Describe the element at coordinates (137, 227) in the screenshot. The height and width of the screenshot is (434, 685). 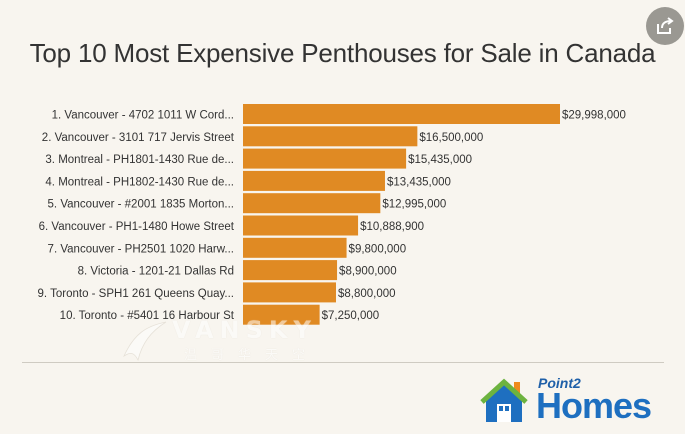
I see `category-label: 6. Vancouver - PH1-1480 Howe Street` at that location.